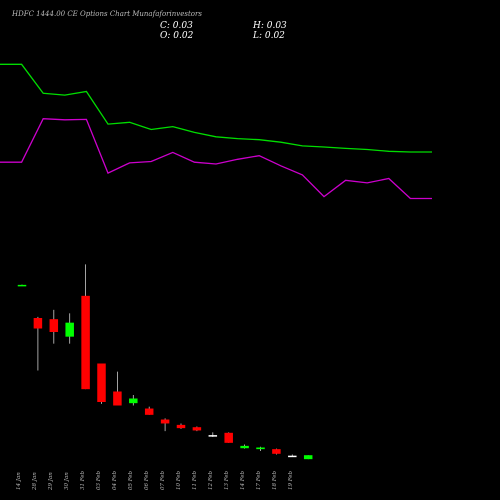 The height and width of the screenshot is (500, 500). What do you see at coordinates (67, 481) in the screenshot?
I see `x-tick-label: 30 Jan` at bounding box center [67, 481].